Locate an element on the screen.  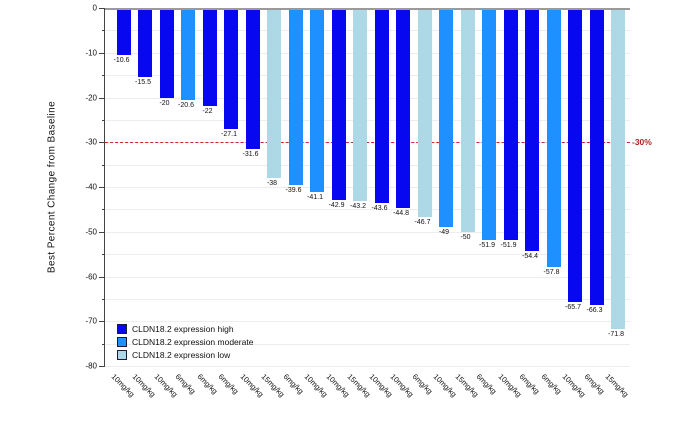
bar-value-label: -46.7 is located at coordinates (422, 222).